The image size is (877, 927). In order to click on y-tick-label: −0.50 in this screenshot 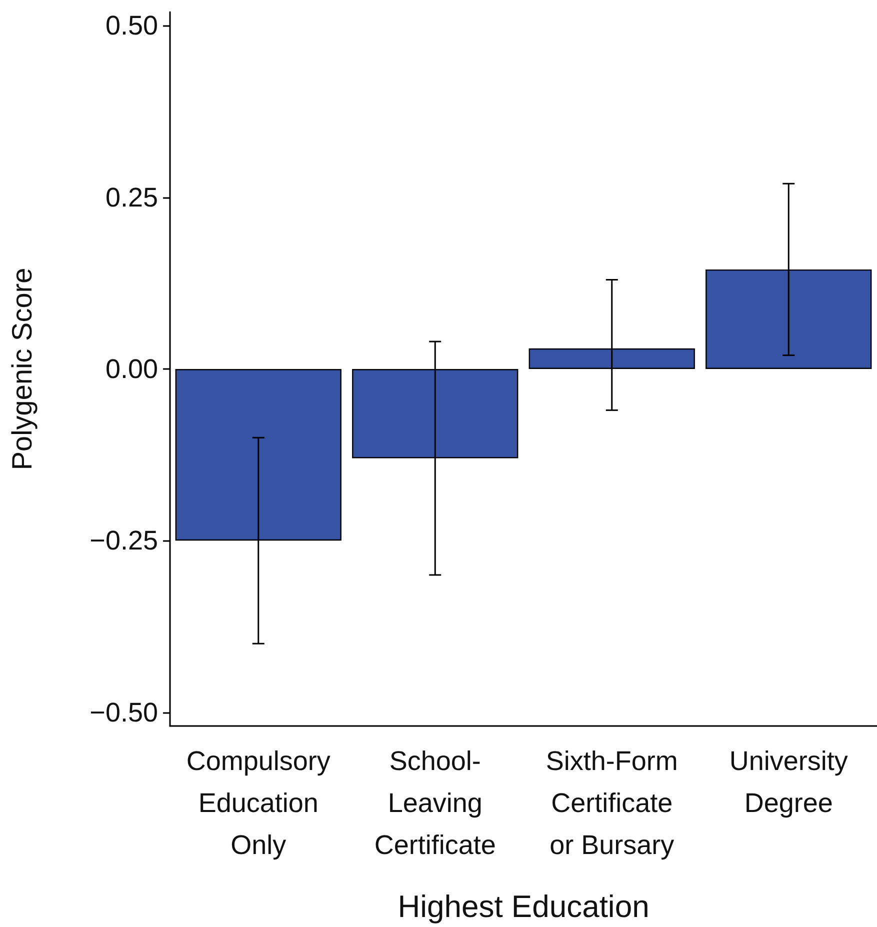, I will do `click(124, 712)`.